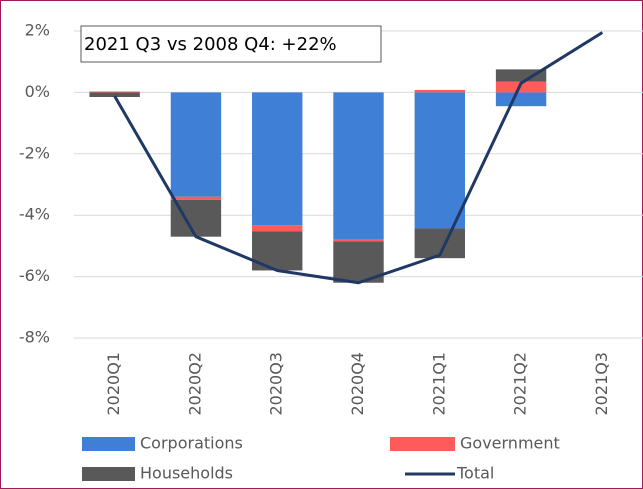  Describe the element at coordinates (475, 473) in the screenshot. I see `legend-label: Total` at that location.